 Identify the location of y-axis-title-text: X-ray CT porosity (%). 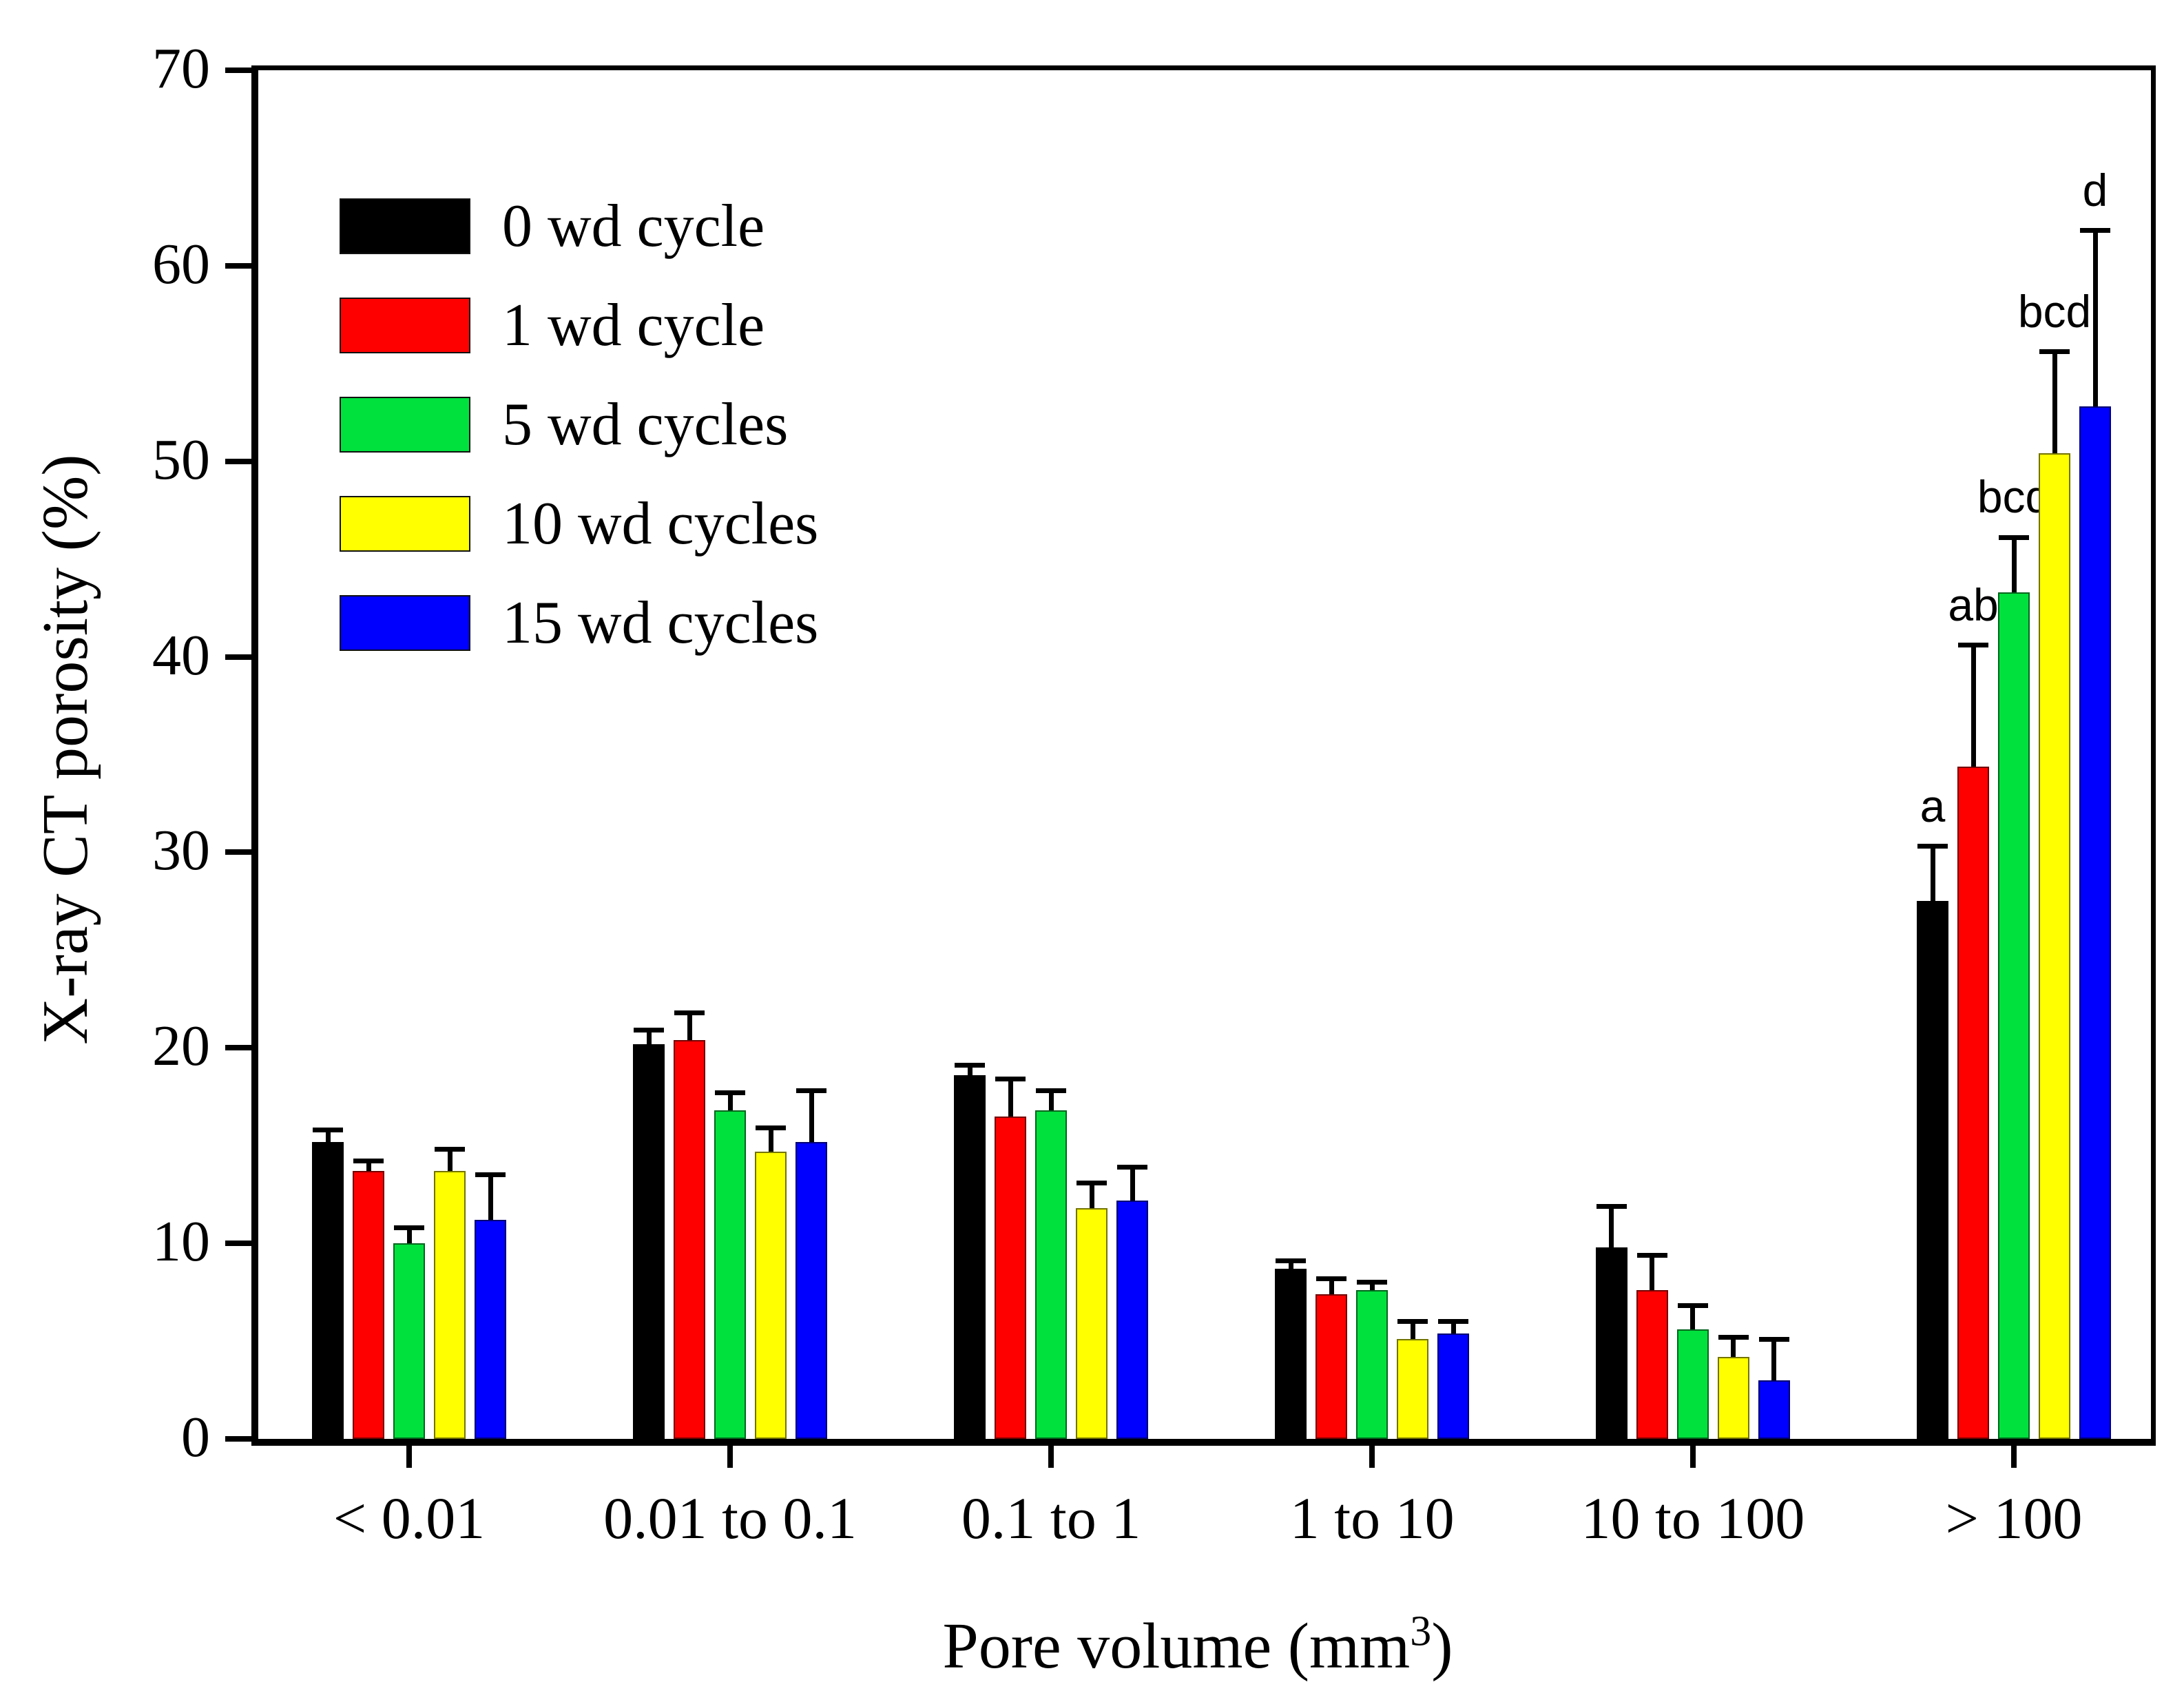
(65, 749).